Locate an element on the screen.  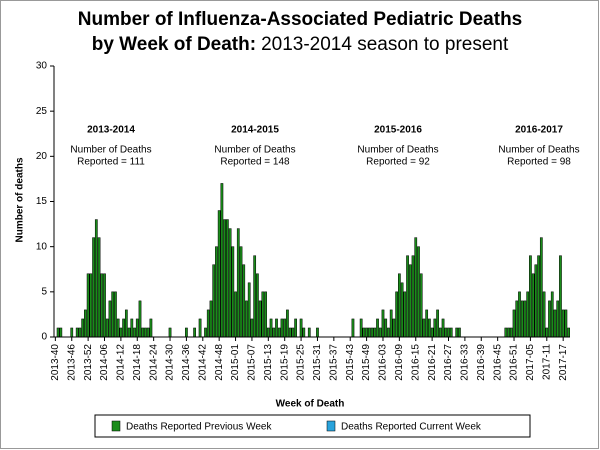
season-note: Number of Deaths is located at coordinates (397, 150).